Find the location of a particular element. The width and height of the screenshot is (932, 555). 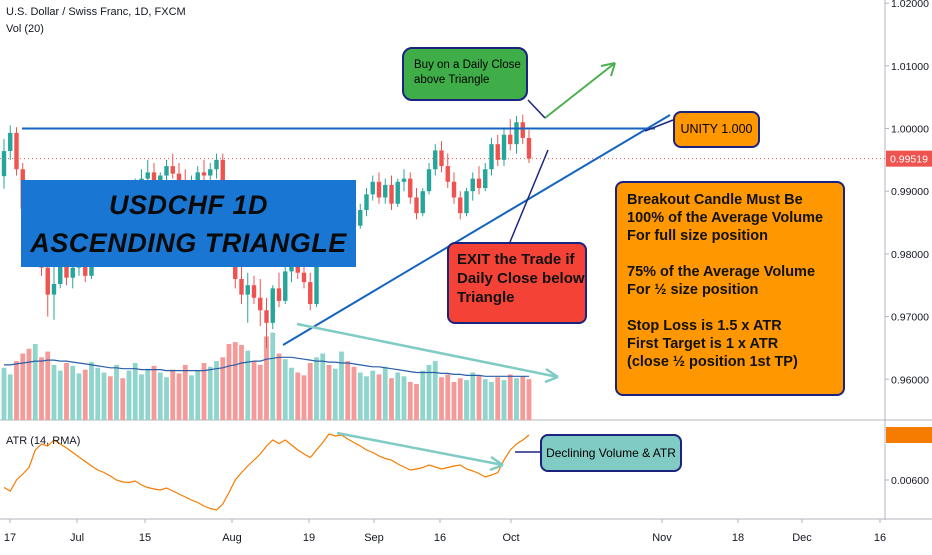

price-tick-label: 0.99000 is located at coordinates (910, 192).